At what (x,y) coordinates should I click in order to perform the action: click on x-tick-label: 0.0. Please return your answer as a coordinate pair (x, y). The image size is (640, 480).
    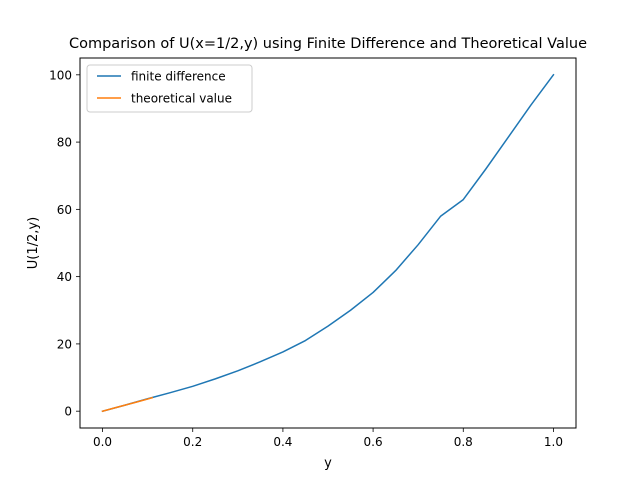
    Looking at the image, I should click on (102, 442).